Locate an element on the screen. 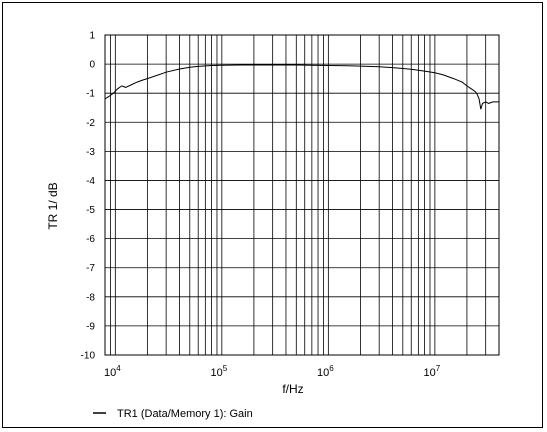 Image resolution: width=547 pixels, height=432 pixels. y-tick-label: -2 is located at coordinates (90, 123).